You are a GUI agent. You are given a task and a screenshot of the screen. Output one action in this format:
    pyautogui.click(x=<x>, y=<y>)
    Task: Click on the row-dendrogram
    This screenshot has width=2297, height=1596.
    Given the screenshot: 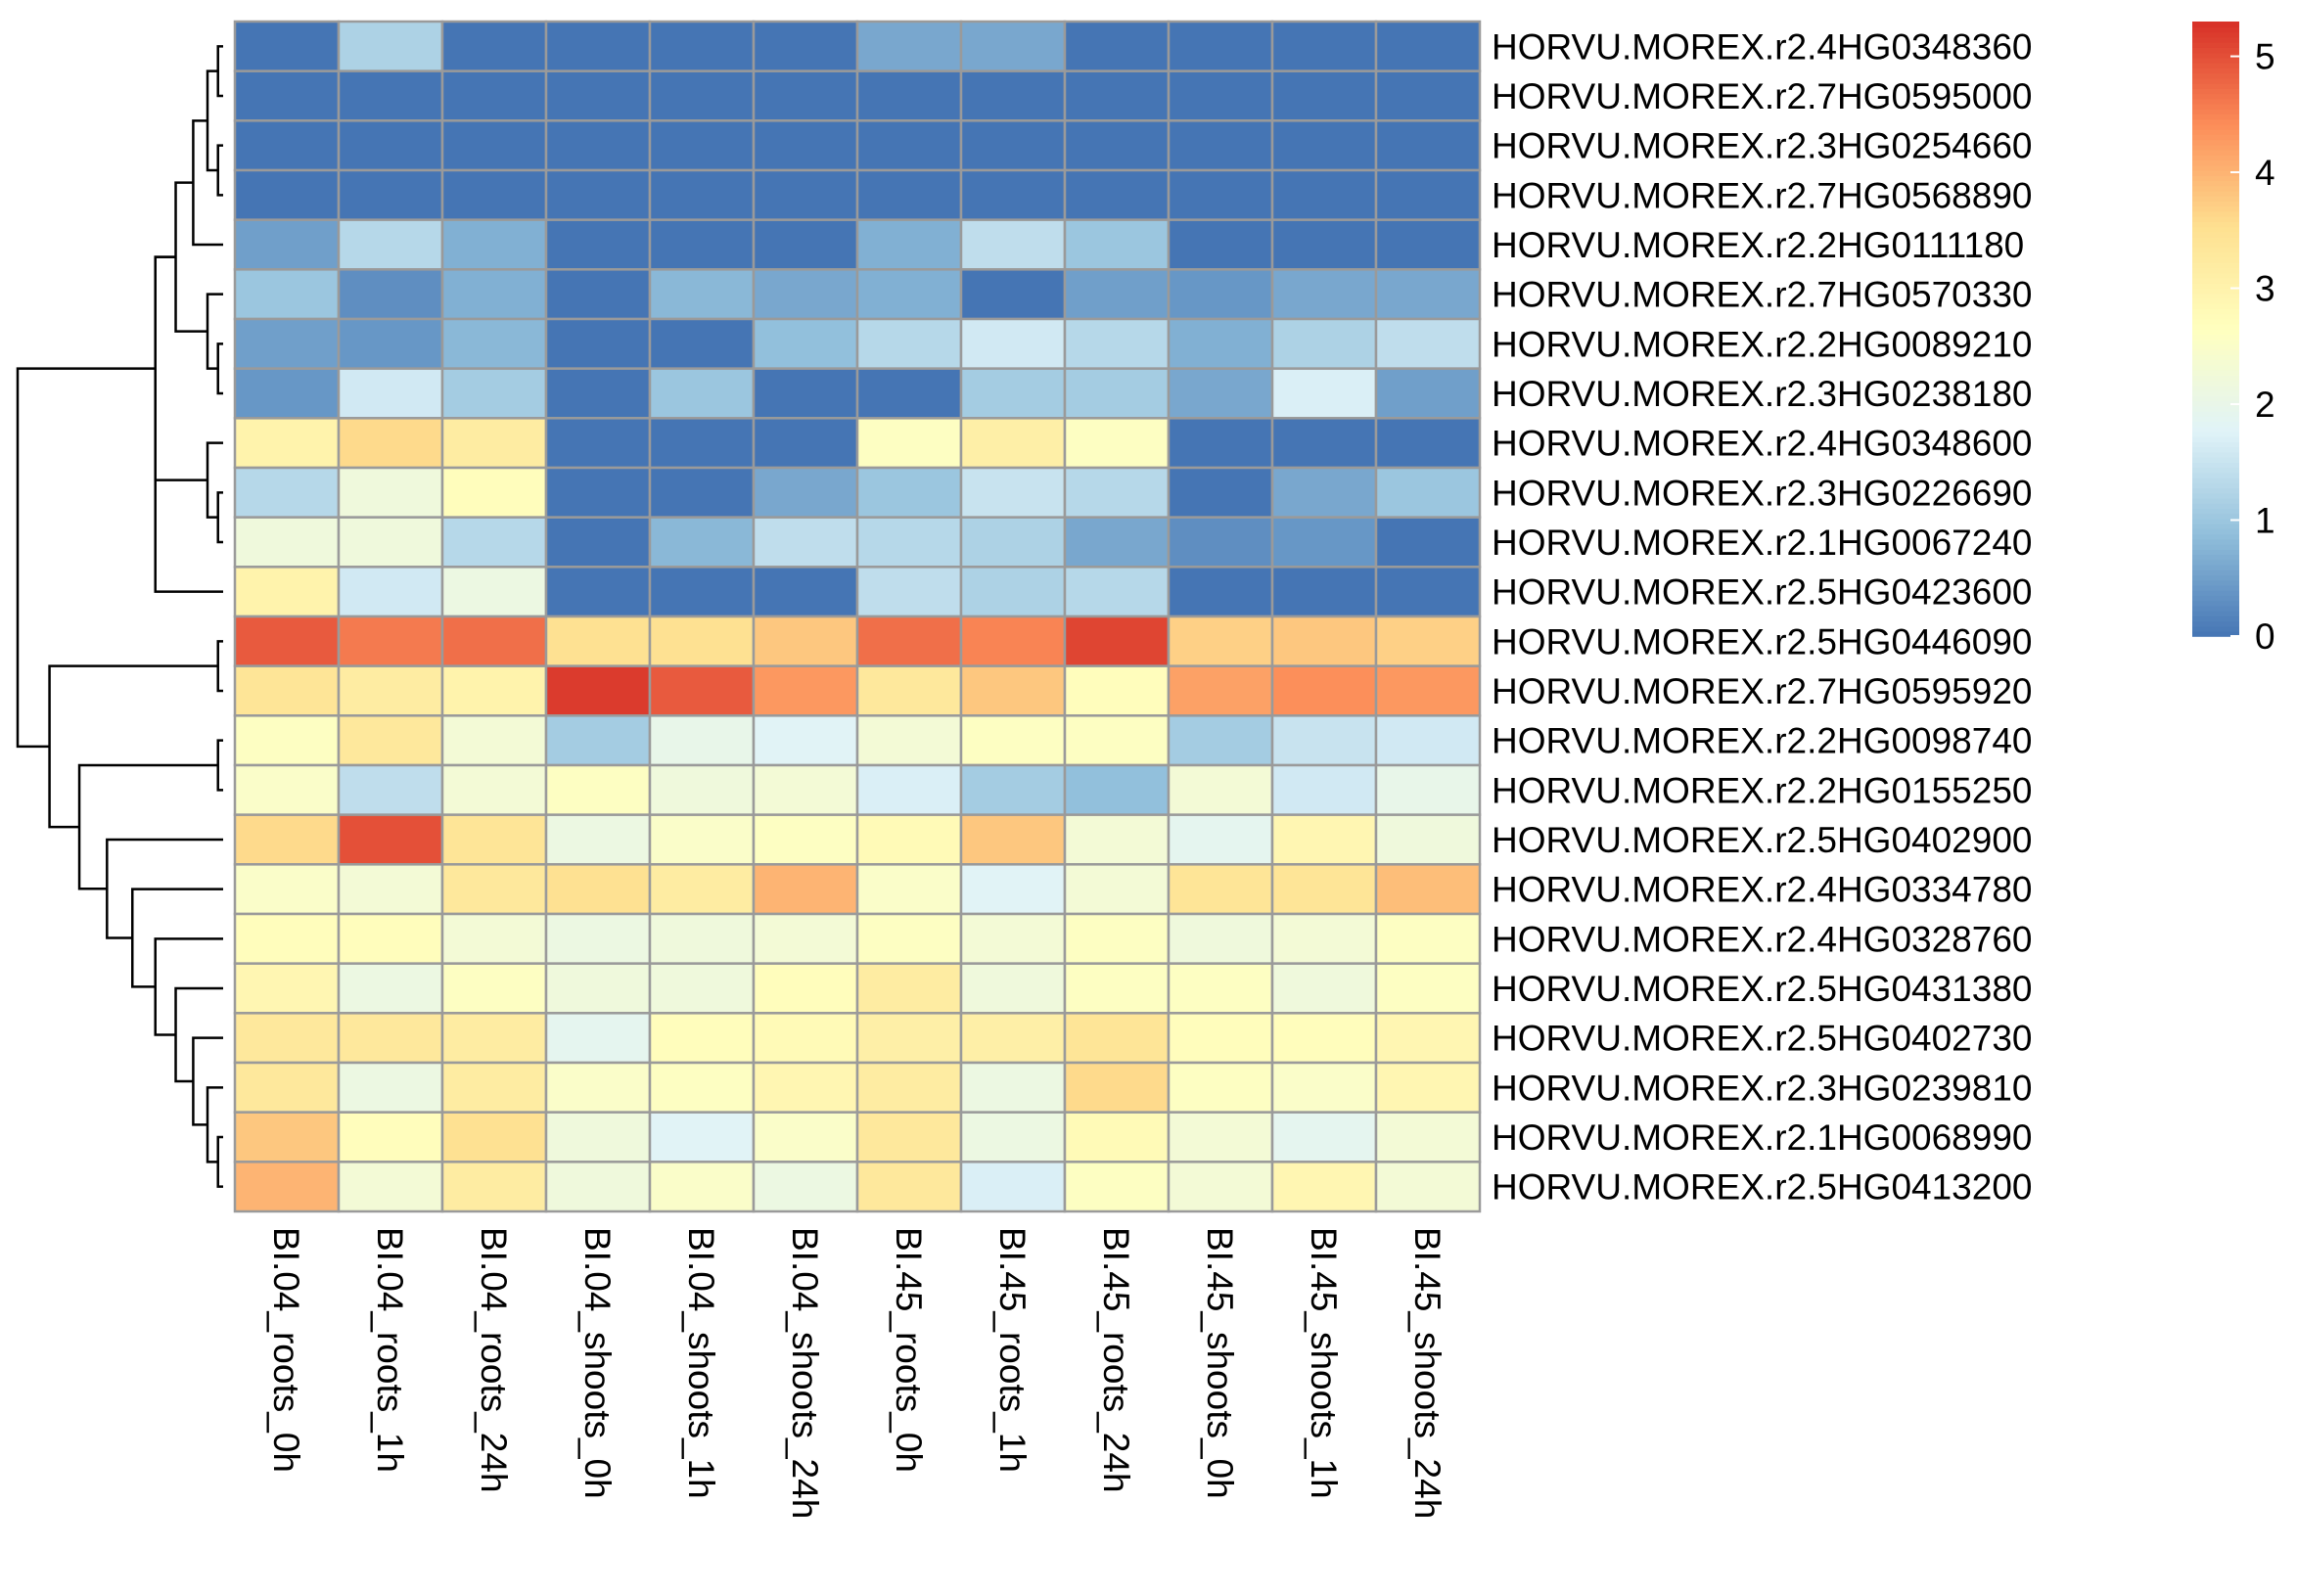 What is the action you would take?
    pyautogui.click(x=119, y=616)
    